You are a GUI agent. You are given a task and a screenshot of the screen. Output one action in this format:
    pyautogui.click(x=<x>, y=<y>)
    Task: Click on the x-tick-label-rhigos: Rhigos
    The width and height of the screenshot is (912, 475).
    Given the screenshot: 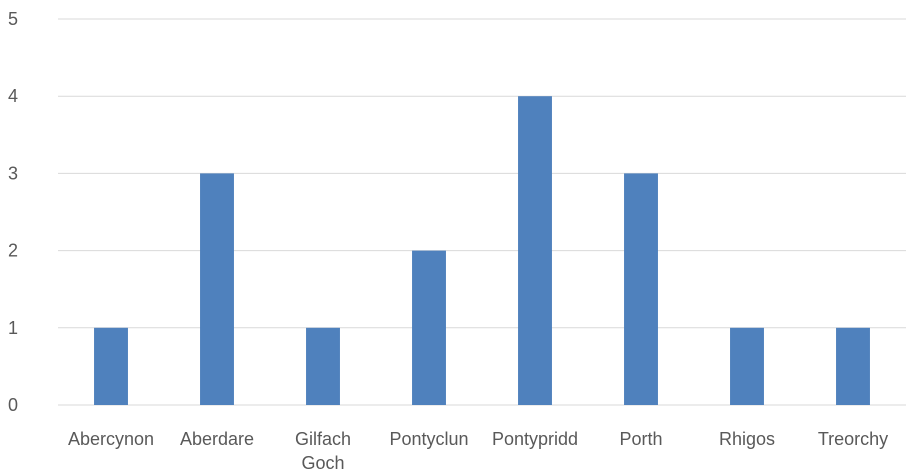 What is the action you would take?
    pyautogui.click(x=747, y=439)
    